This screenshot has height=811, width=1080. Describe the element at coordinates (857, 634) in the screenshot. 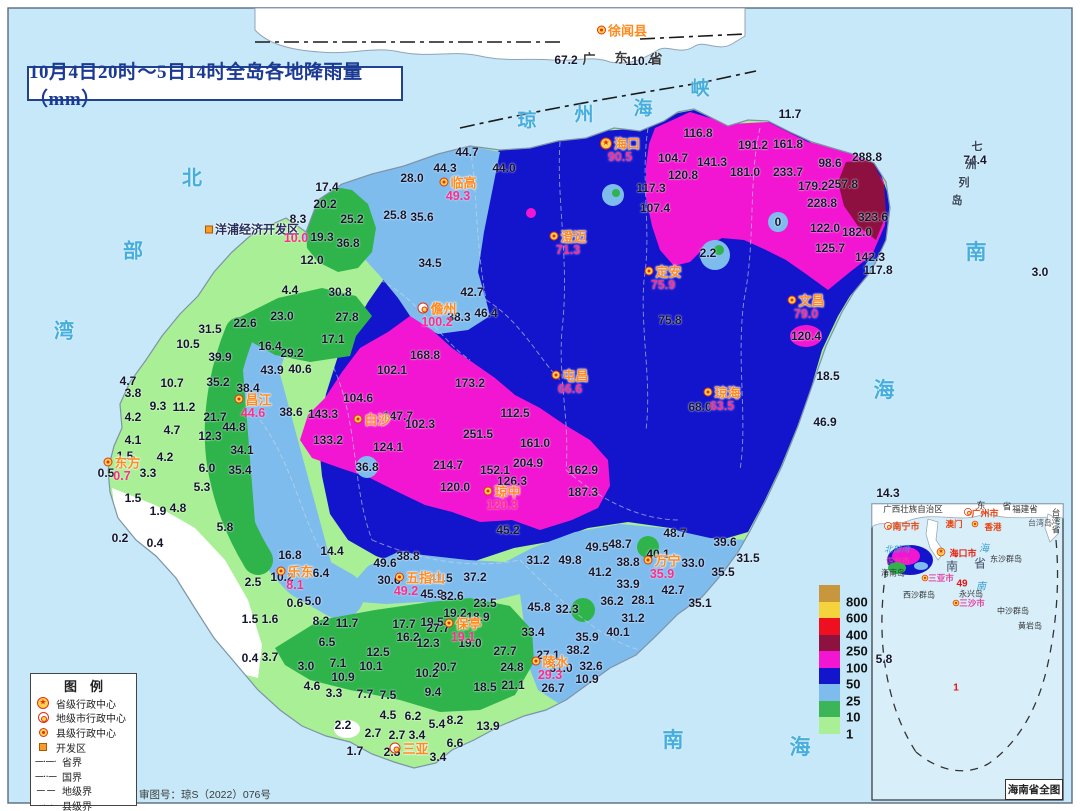

I see `scale-label: 400` at that location.